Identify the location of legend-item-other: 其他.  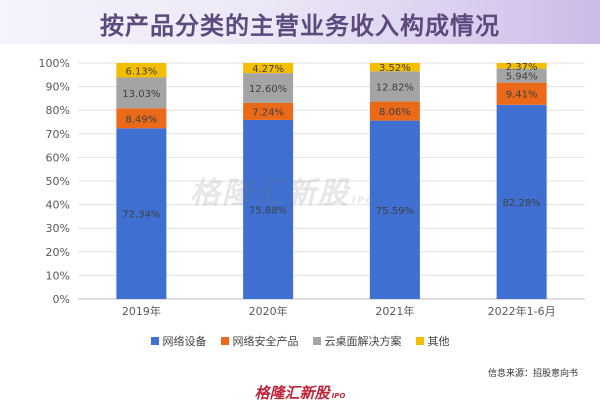
(432, 341).